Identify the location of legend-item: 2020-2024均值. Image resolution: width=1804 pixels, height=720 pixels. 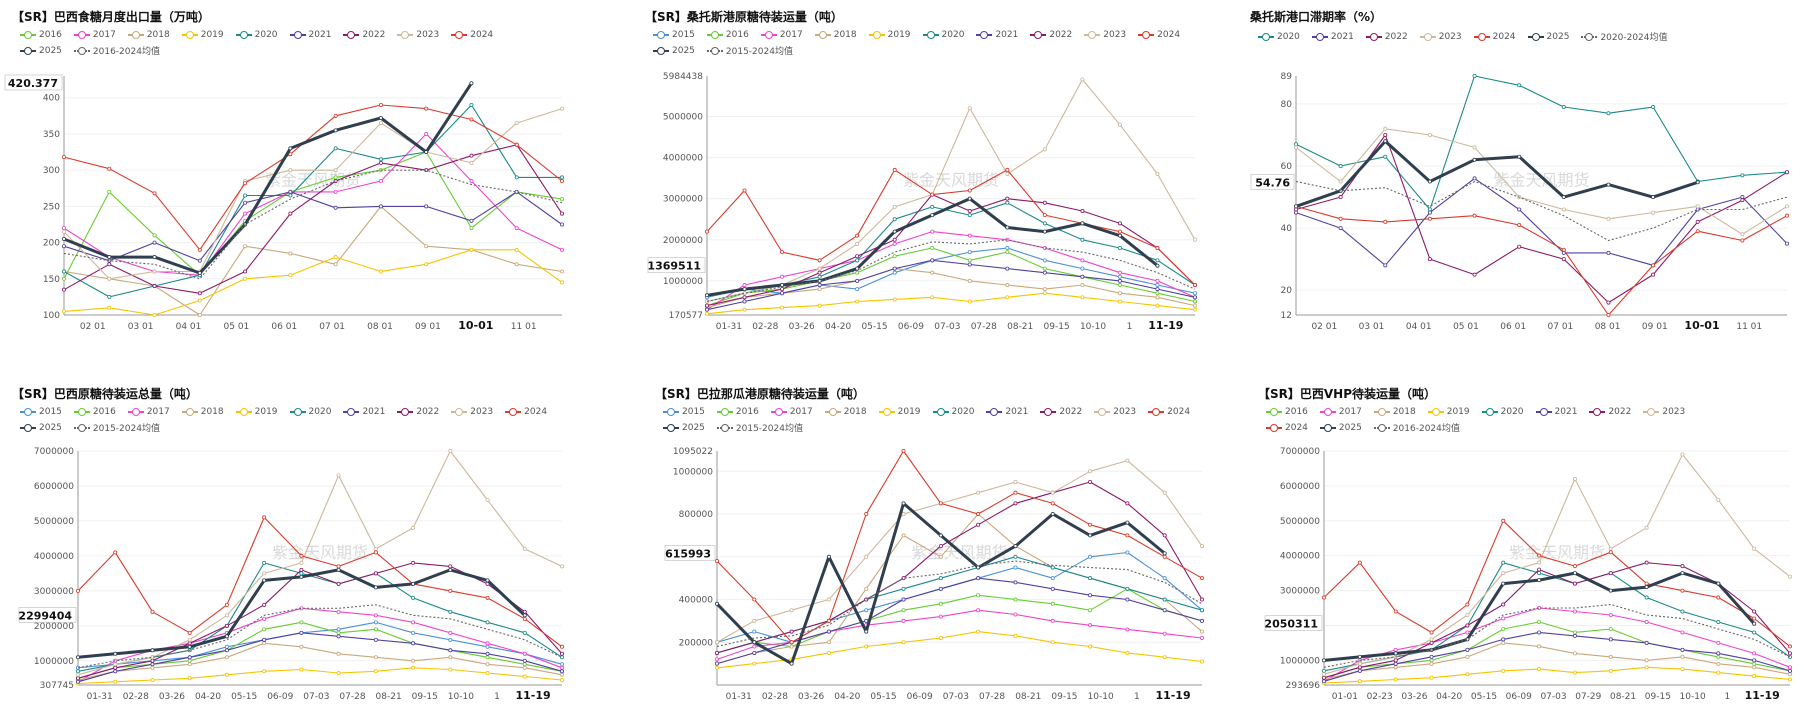
(1624, 36).